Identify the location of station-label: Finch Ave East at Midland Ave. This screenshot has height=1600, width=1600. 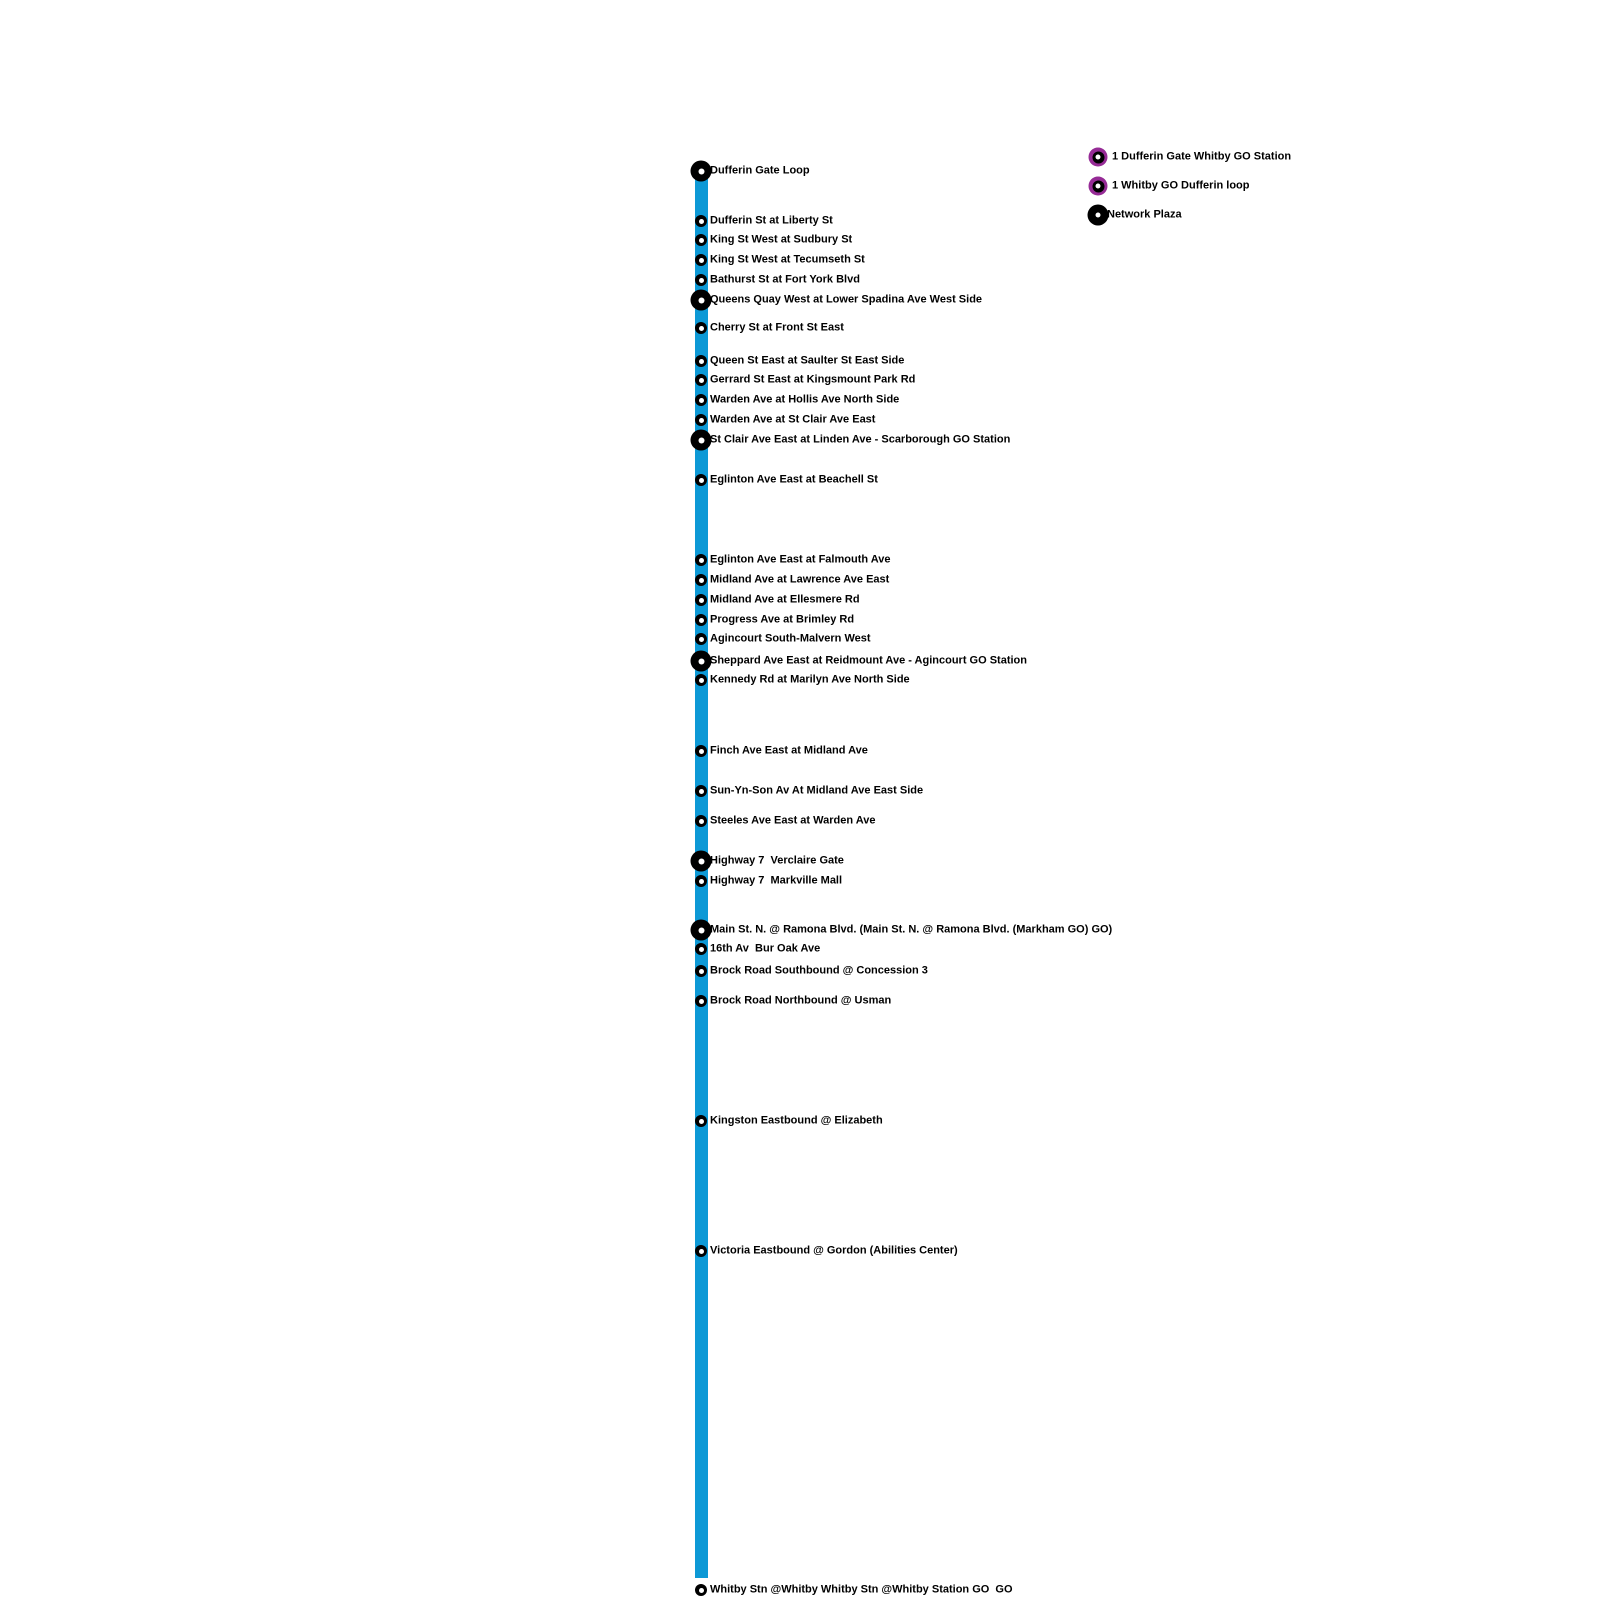
(789, 750).